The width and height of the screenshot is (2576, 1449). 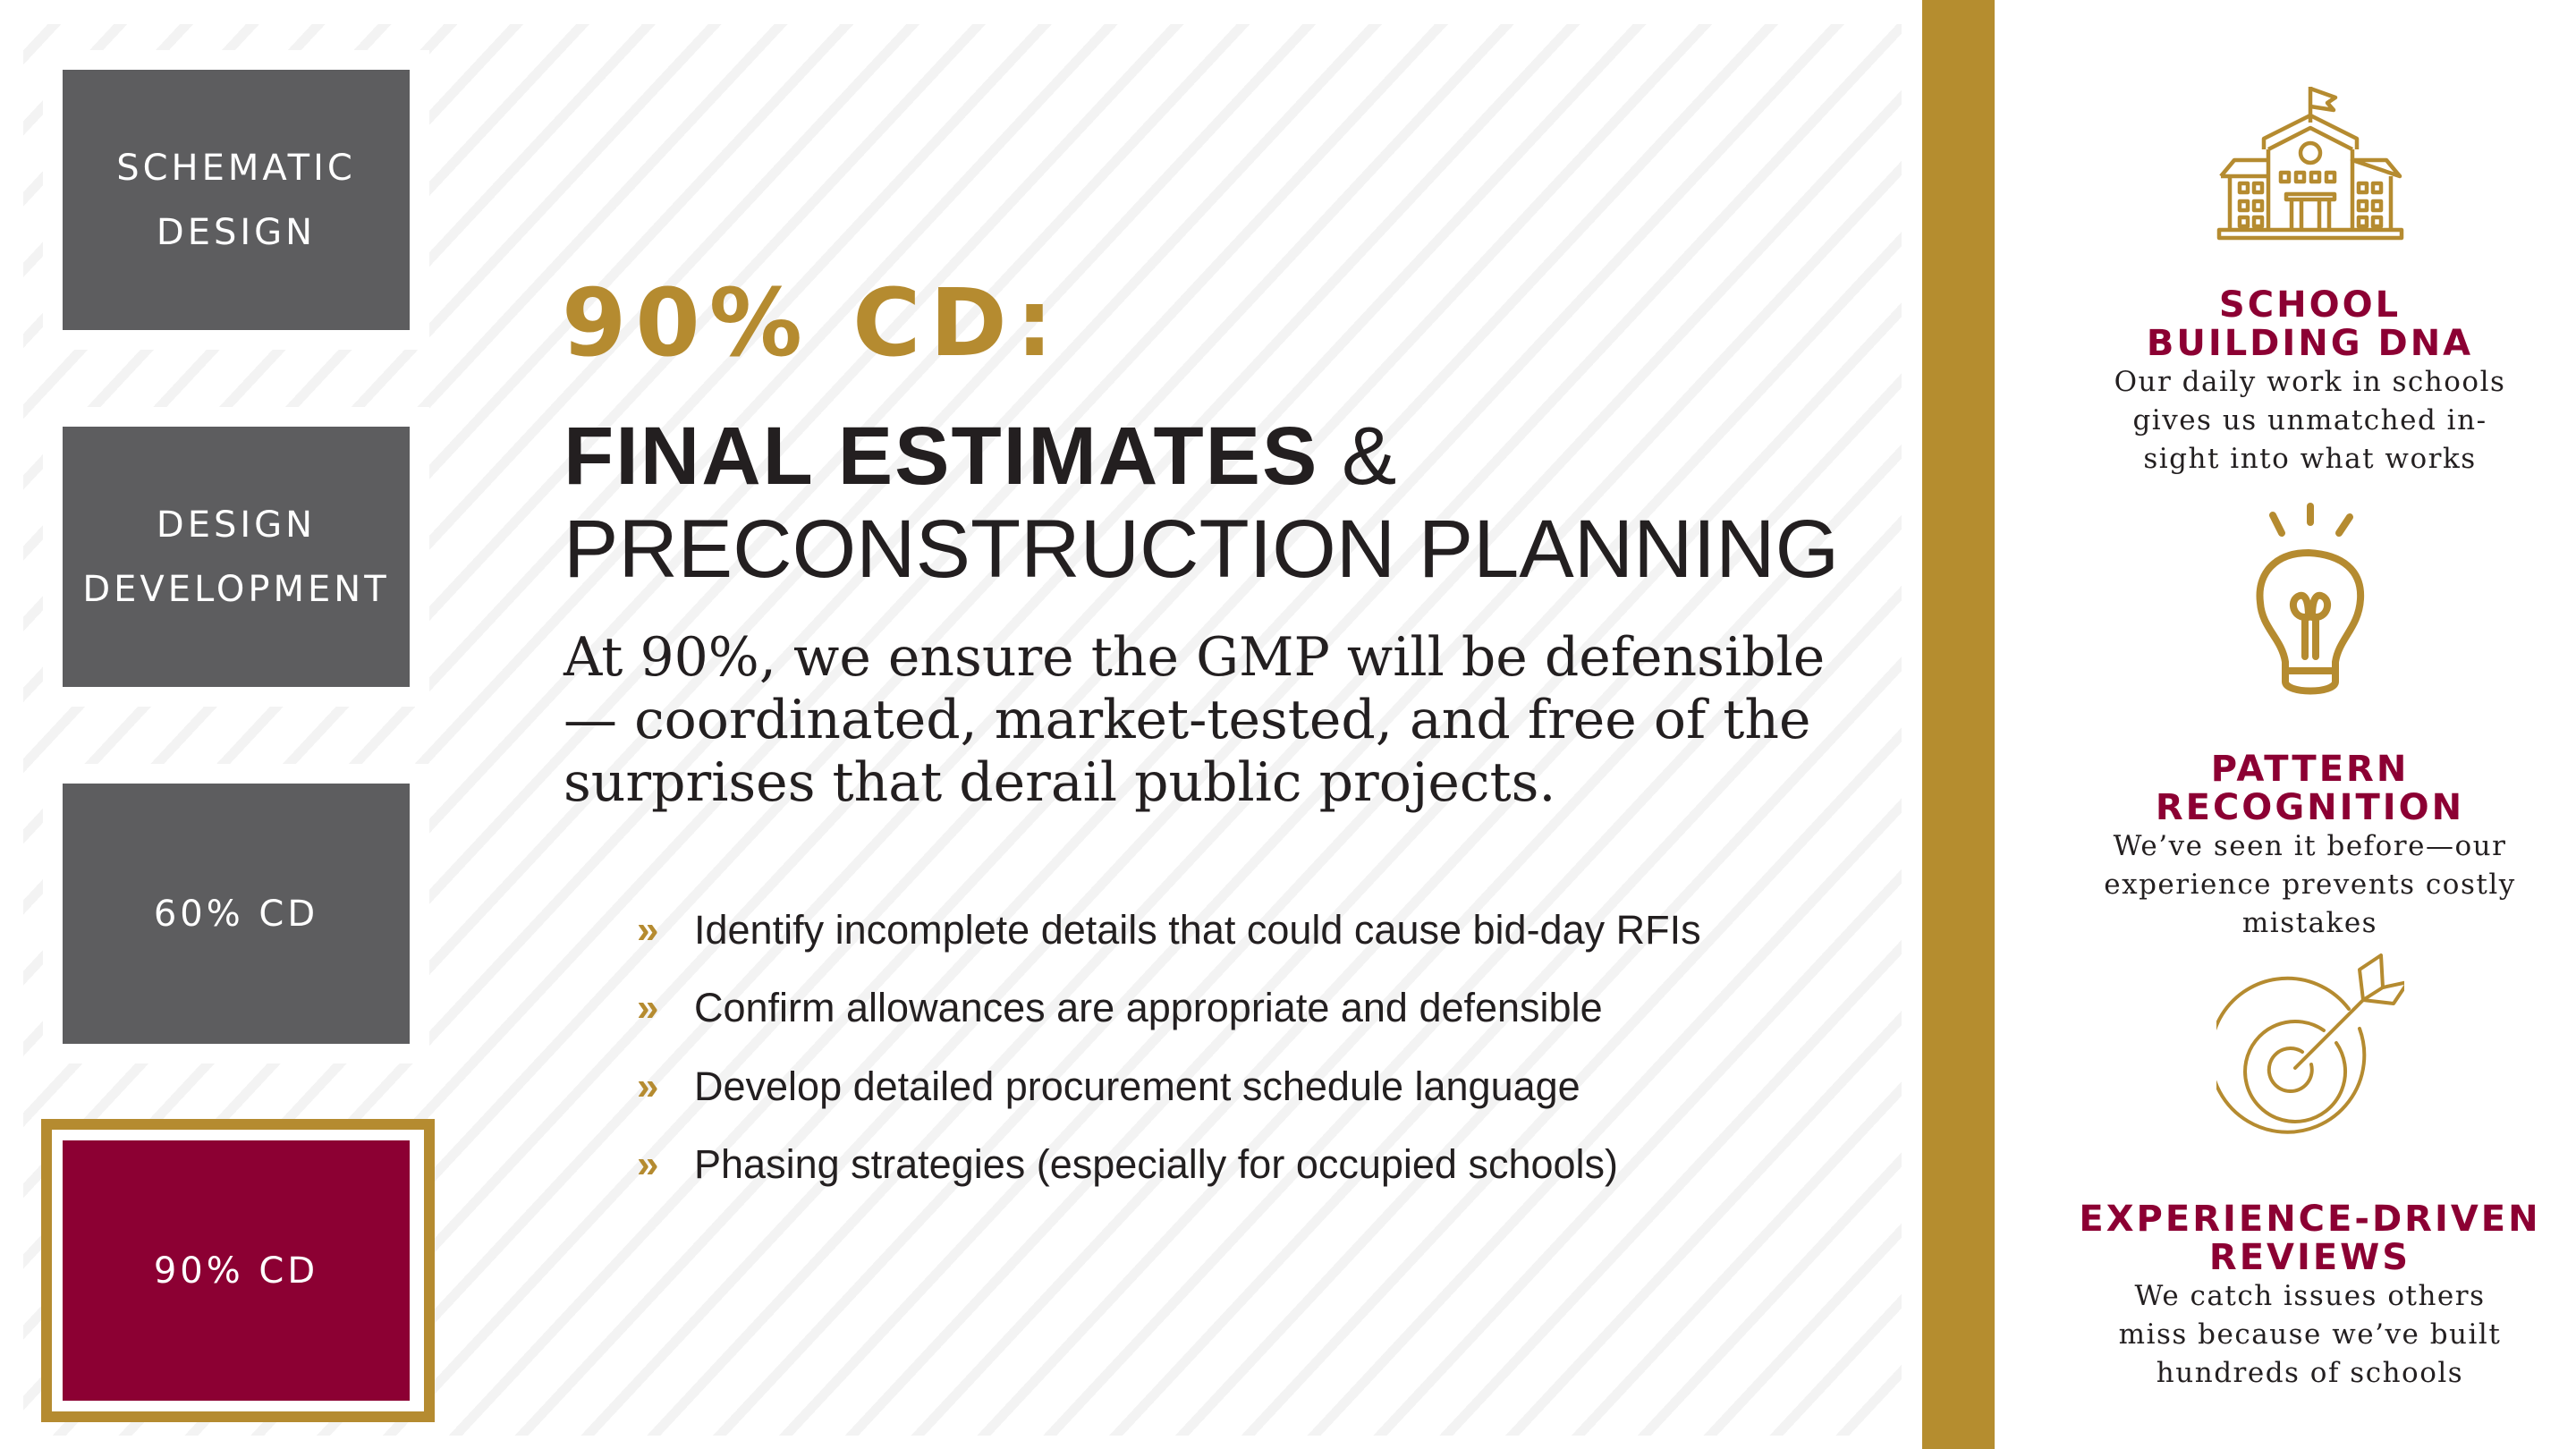 I want to click on feature-desc: sight into what works, so click(x=2310, y=459).